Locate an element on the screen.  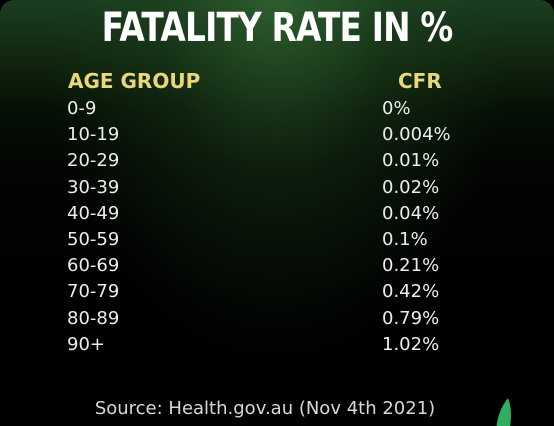
cfr-cell: 0.21% is located at coordinates (411, 266).